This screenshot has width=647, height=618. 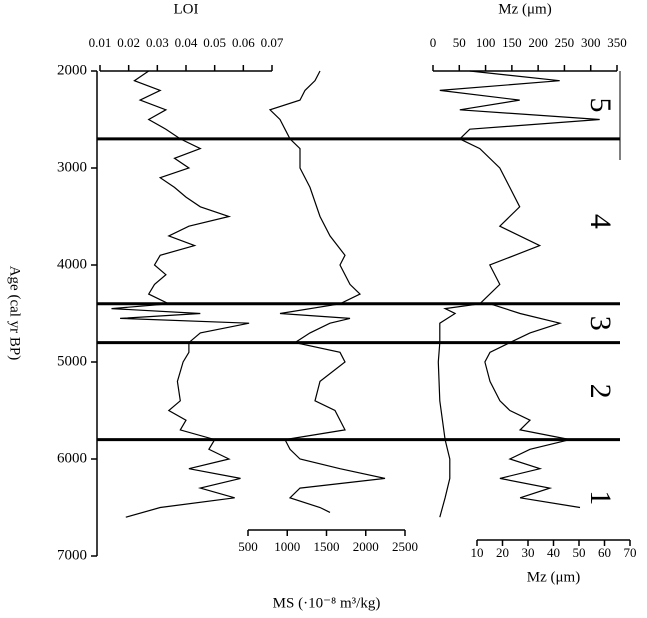 I want to click on x-tick-label: 70, so click(x=630, y=552).